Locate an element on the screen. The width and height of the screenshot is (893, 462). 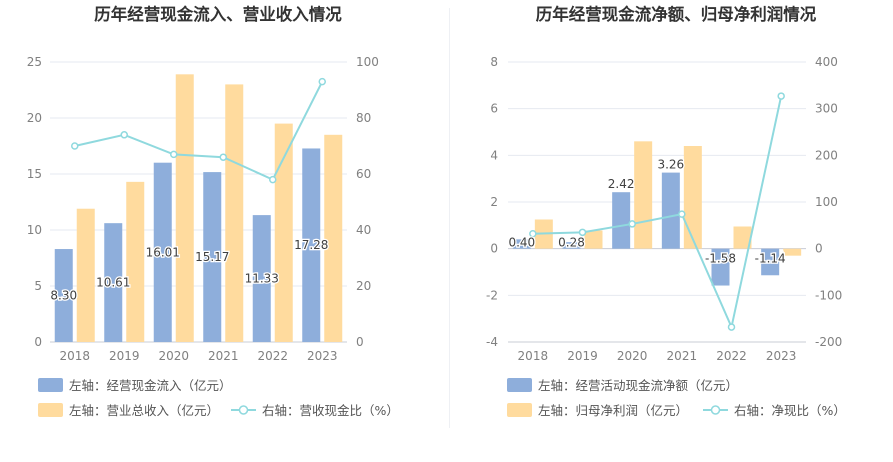
data-label: 16.01 is located at coordinates (163, 252).